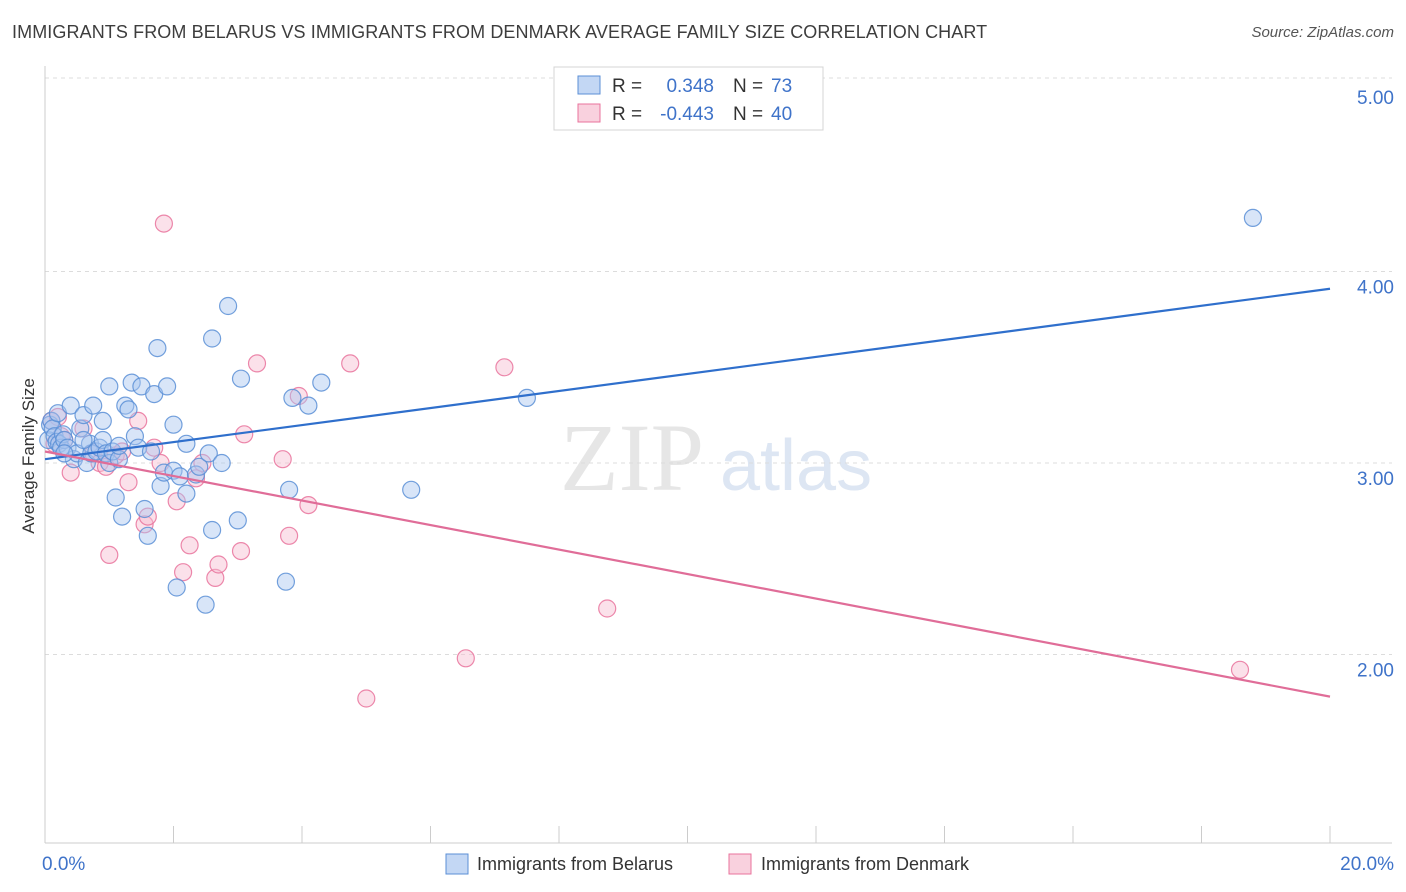 The image size is (1406, 892). I want to click on legend-swatch-denmark, so click(740, 864).